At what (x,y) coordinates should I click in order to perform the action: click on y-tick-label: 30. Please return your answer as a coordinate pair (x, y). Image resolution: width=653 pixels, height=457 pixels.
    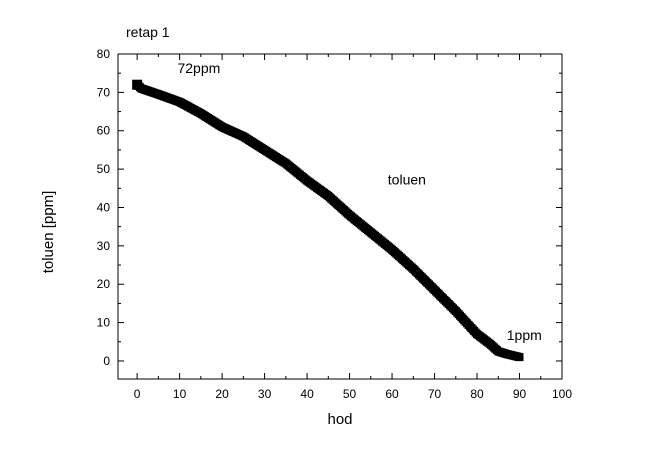
    Looking at the image, I should click on (104, 246).